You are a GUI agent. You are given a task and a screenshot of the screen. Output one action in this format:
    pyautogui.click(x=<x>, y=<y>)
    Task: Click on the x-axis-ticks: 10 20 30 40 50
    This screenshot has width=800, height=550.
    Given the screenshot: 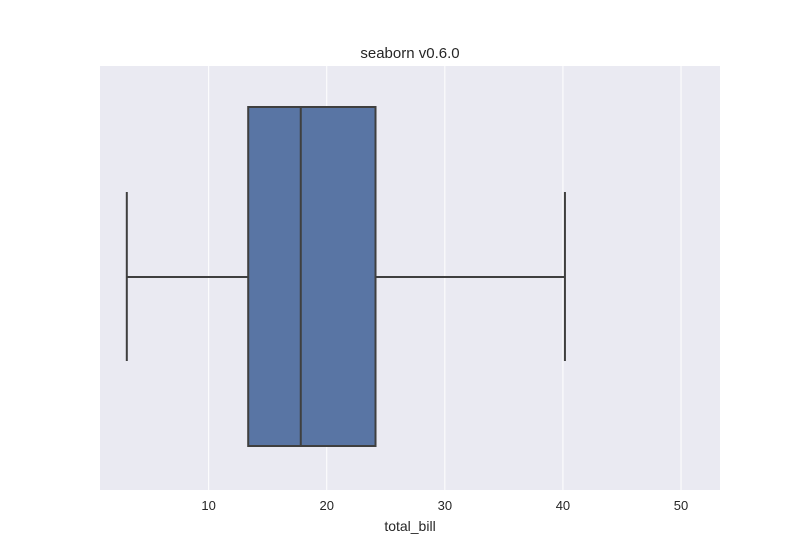 What is the action you would take?
    pyautogui.click(x=444, y=505)
    